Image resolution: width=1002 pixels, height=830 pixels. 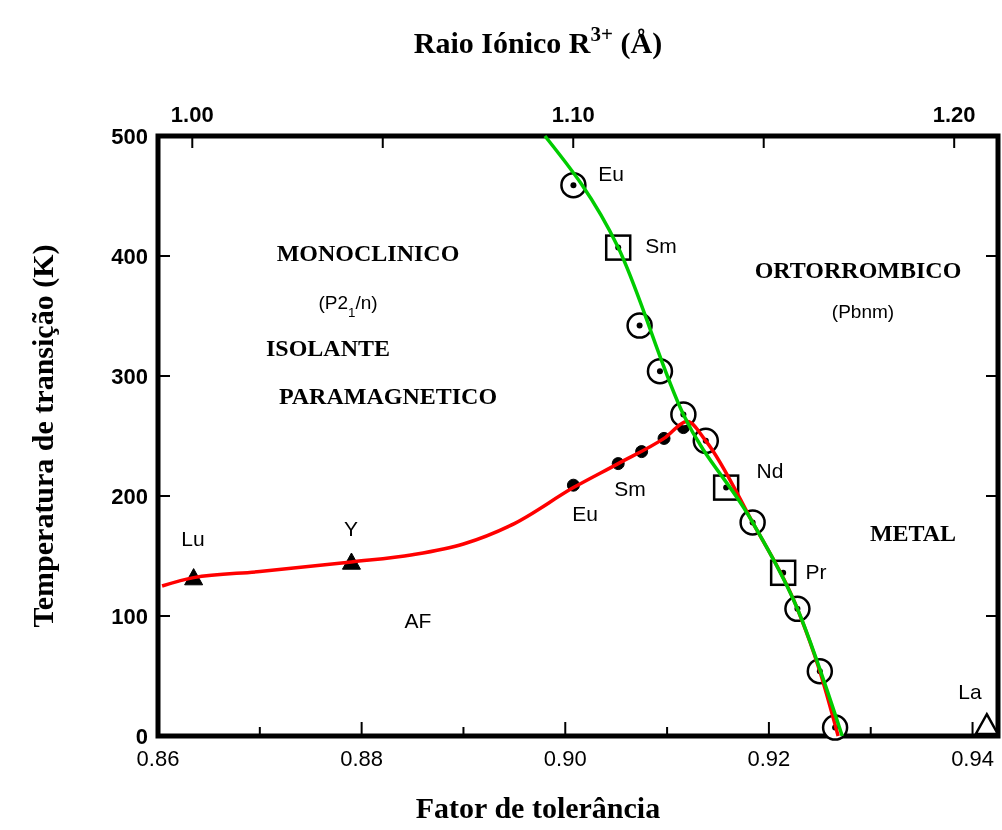 I want to click on x2-axis-title: Raio Iónico R$^{3+}$ (Å), so click(x=538, y=41).